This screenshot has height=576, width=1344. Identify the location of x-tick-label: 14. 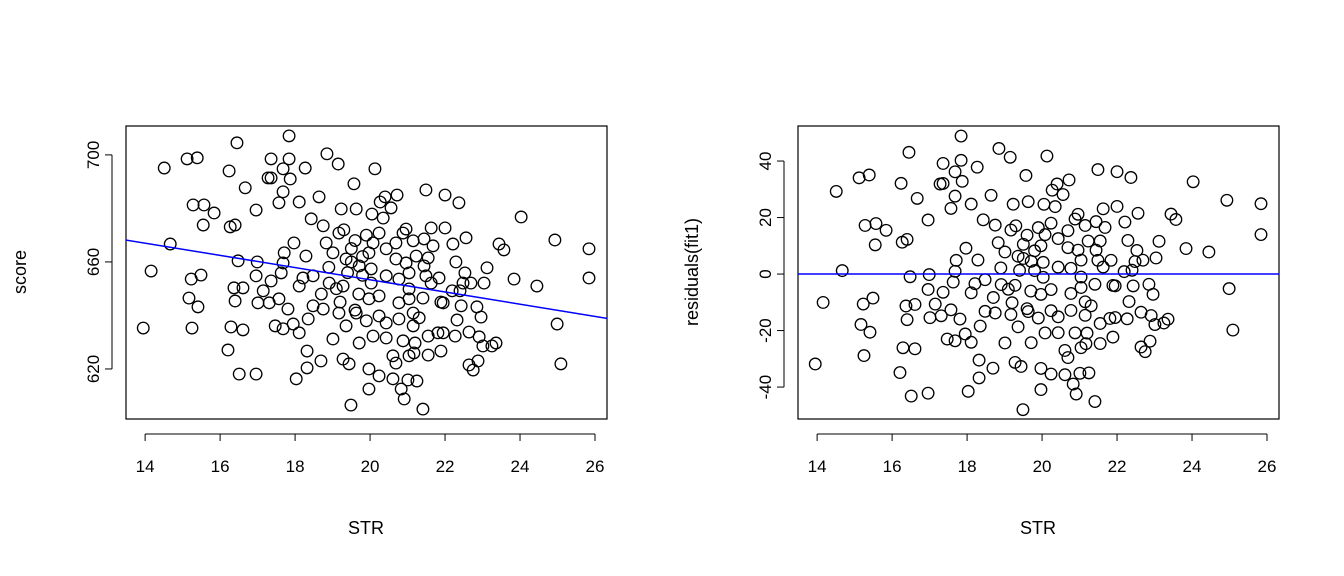
(145, 466).